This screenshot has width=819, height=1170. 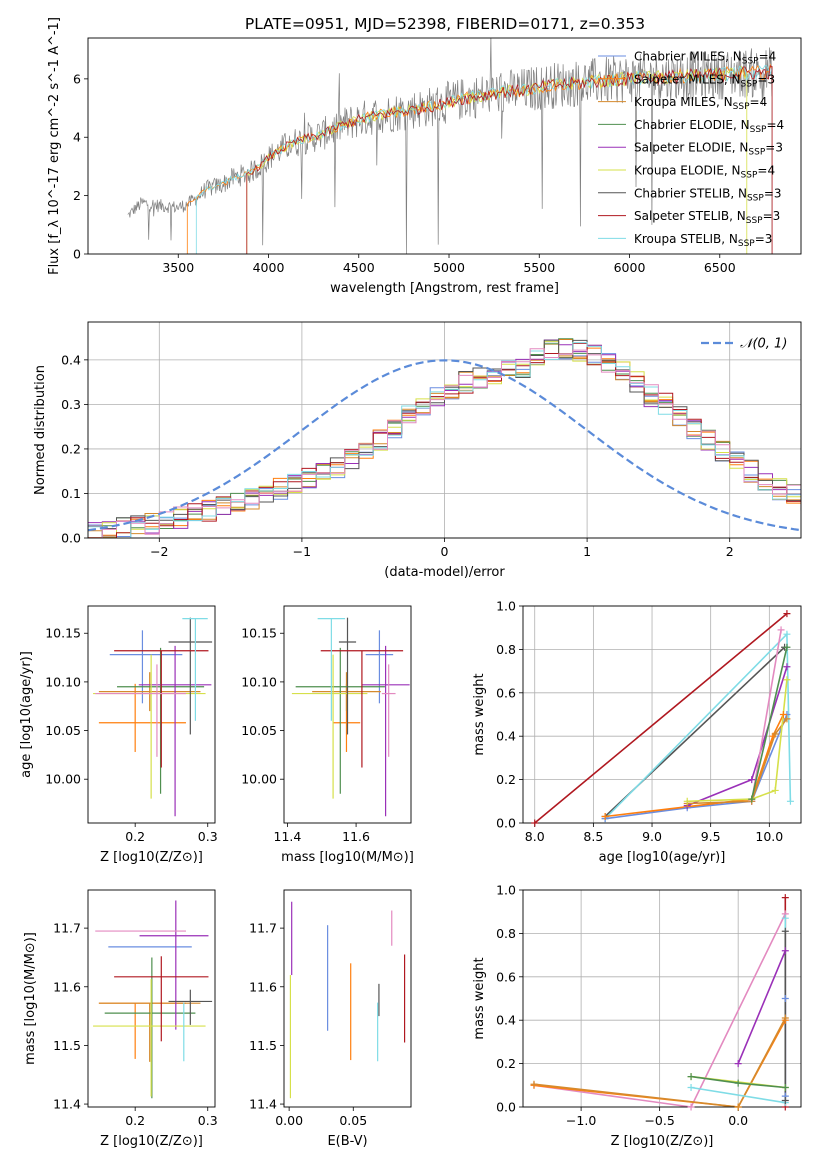 I want to click on x-tick-label: −0.5, so click(x=659, y=1120).